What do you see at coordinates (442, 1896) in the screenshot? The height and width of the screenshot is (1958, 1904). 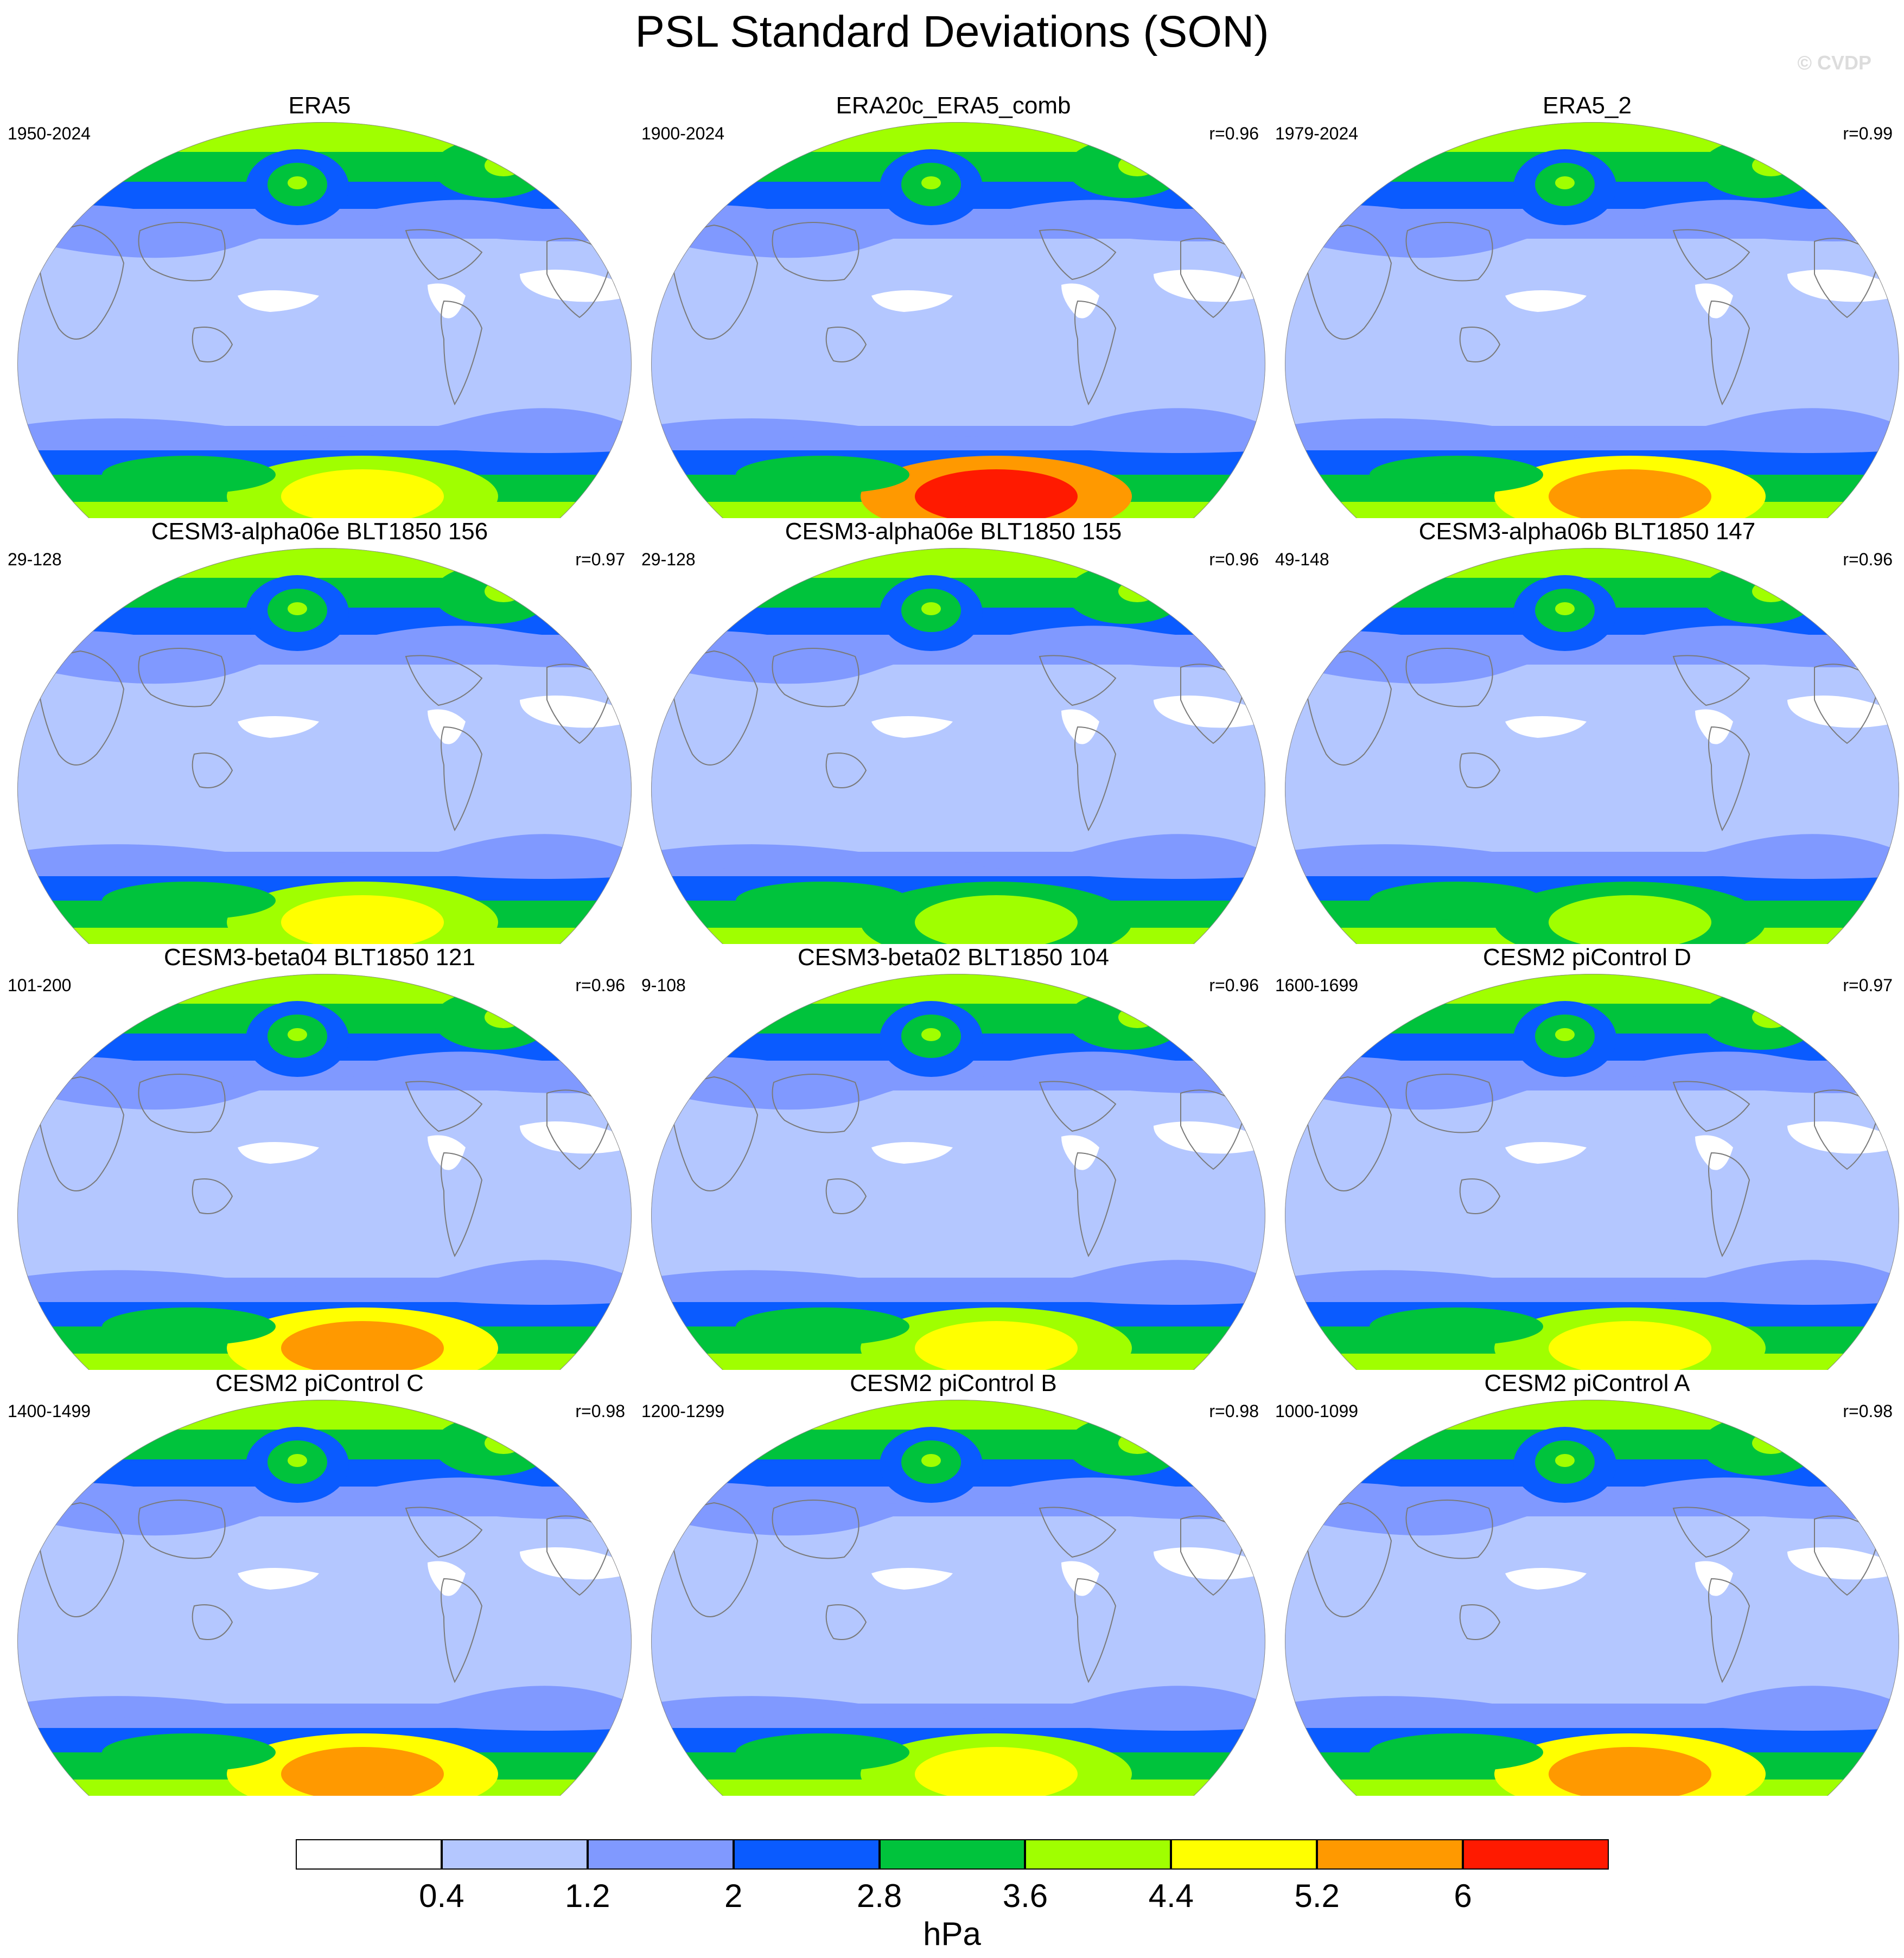 I see `colorbar-tick-label: 0.4` at bounding box center [442, 1896].